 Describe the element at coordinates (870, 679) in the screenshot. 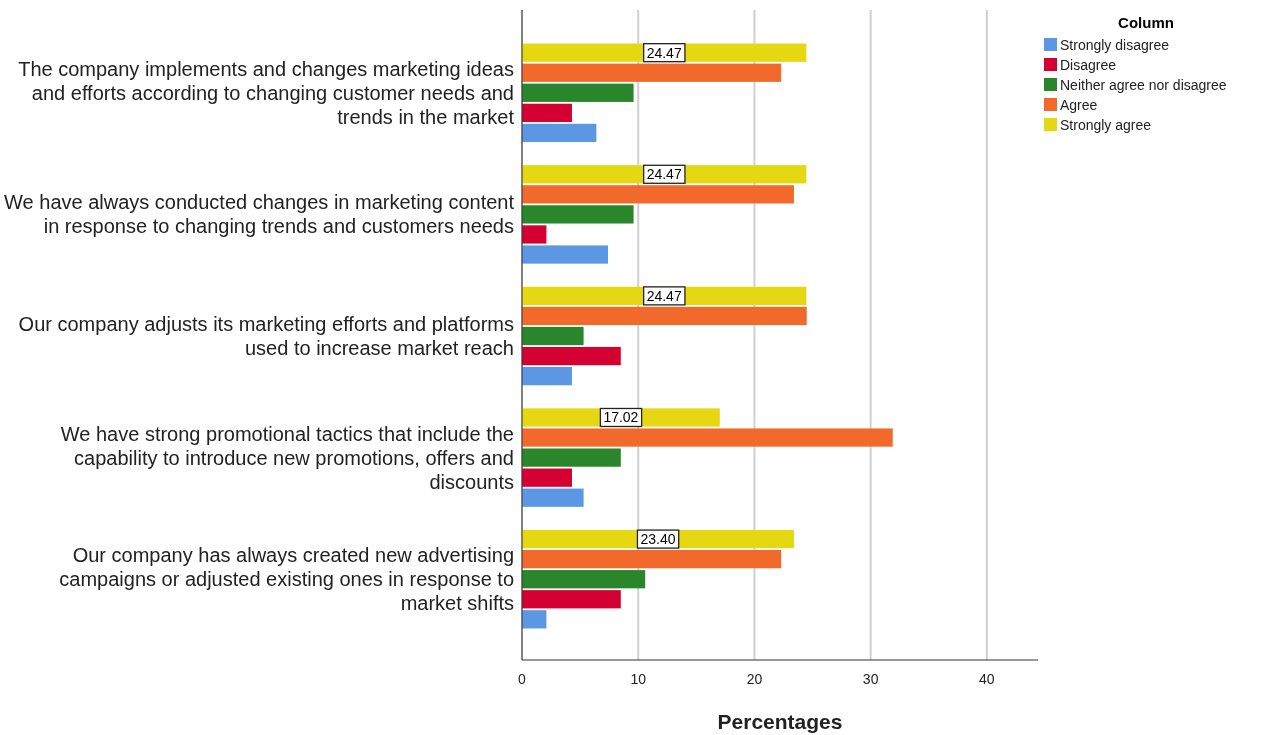

I see `x-tick-label: 30` at that location.